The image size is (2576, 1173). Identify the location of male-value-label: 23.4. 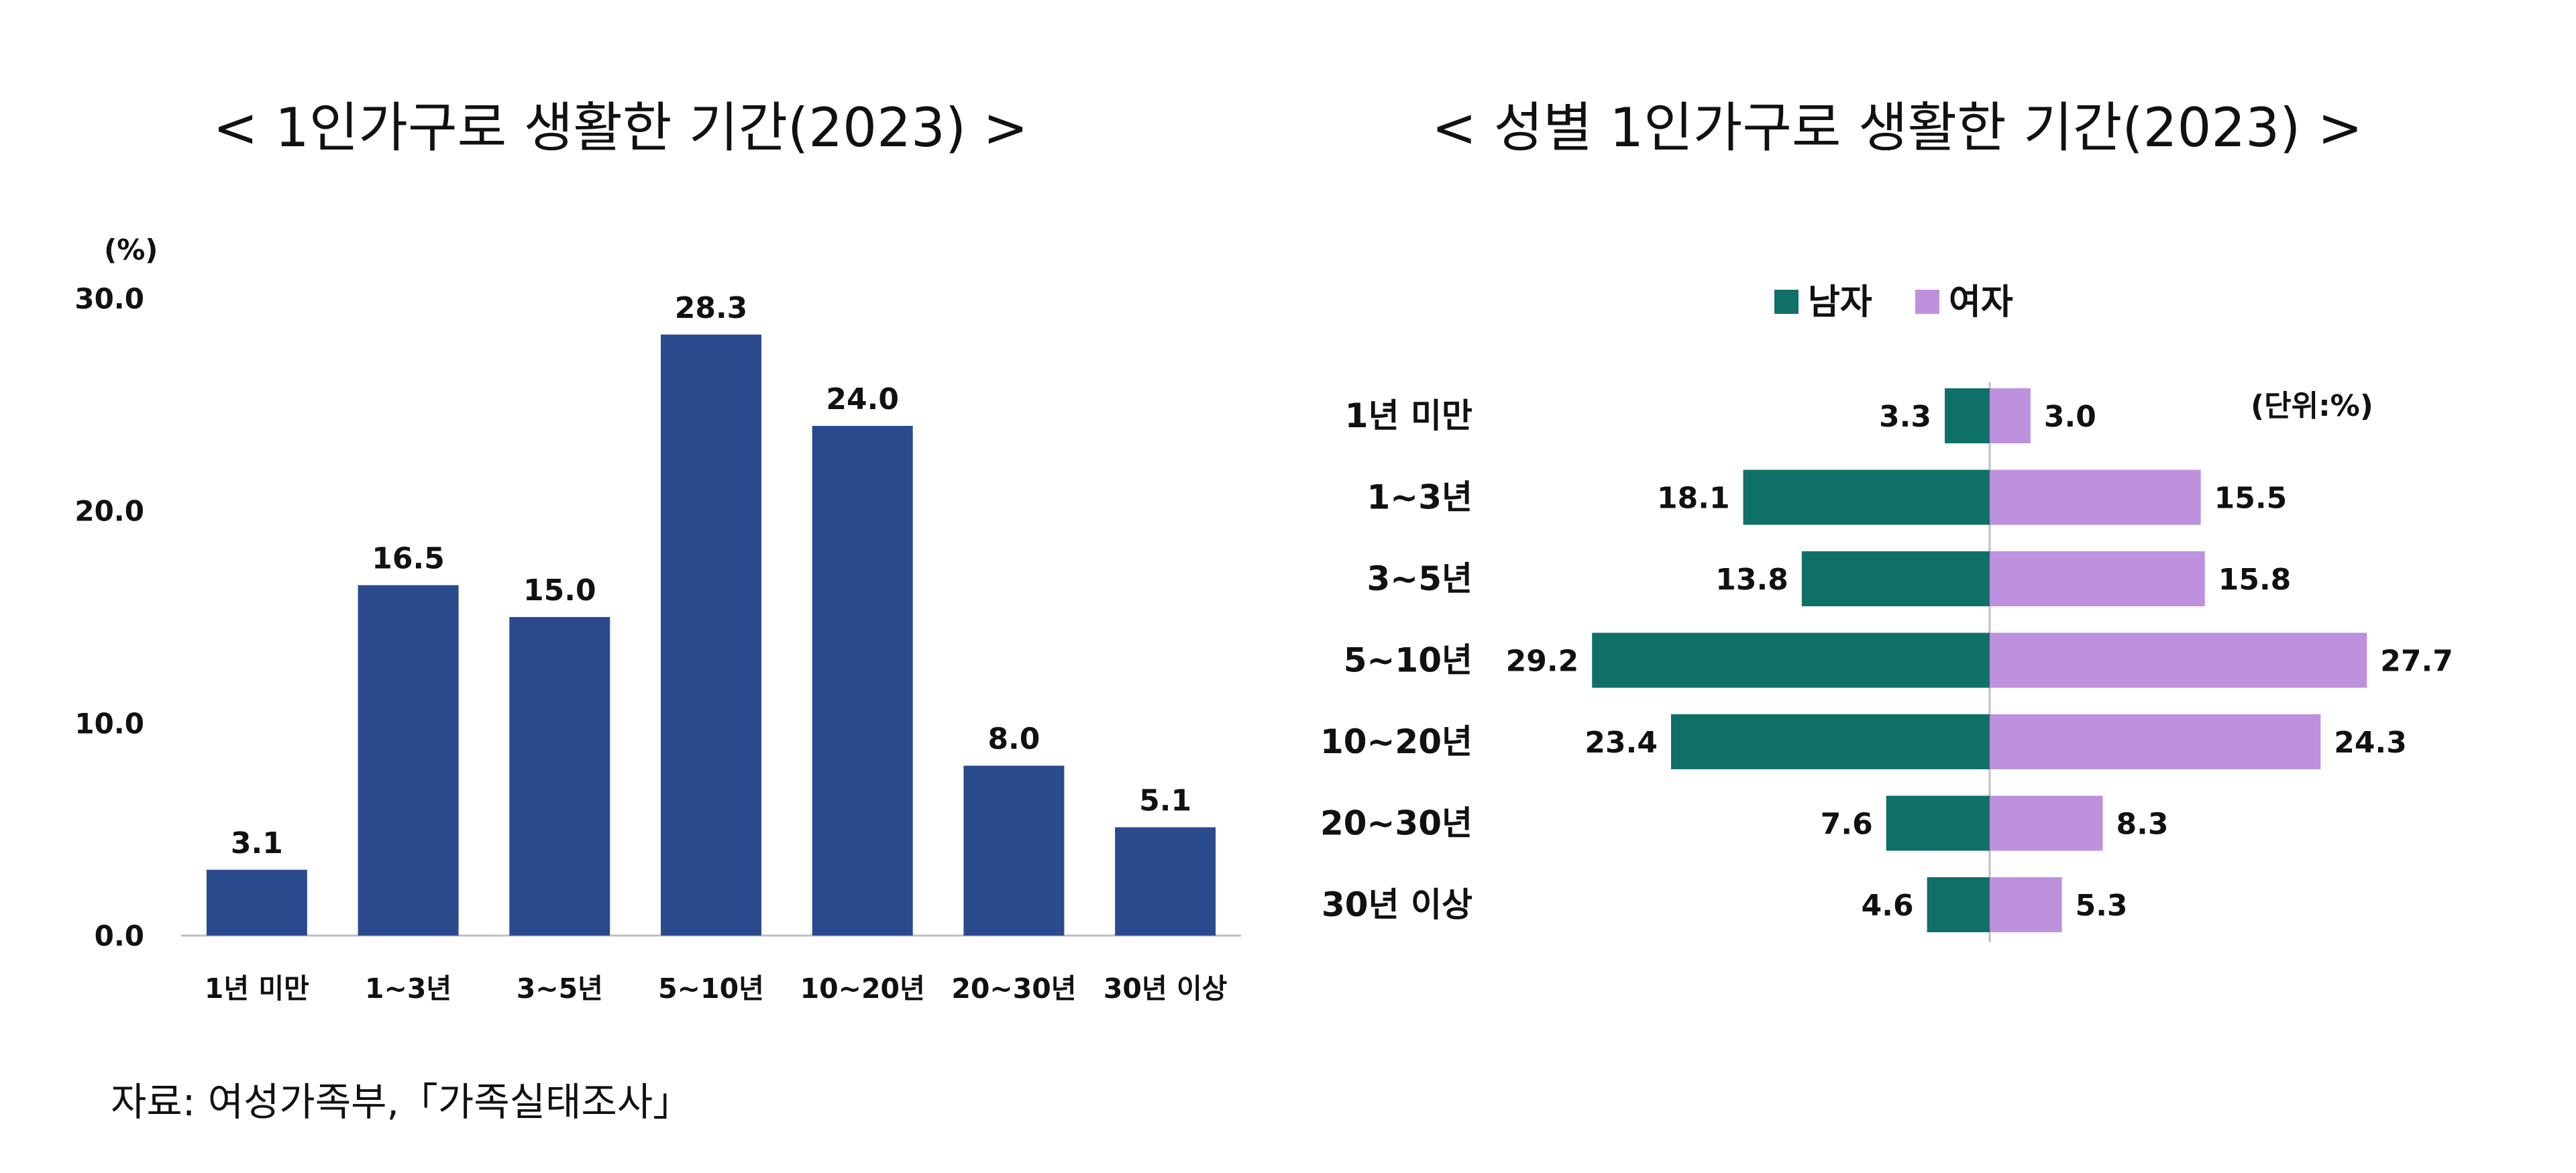
(1621, 743).